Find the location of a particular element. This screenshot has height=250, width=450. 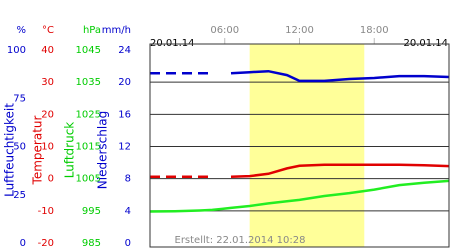

axis-unit: mm/h is located at coordinates (116, 30).